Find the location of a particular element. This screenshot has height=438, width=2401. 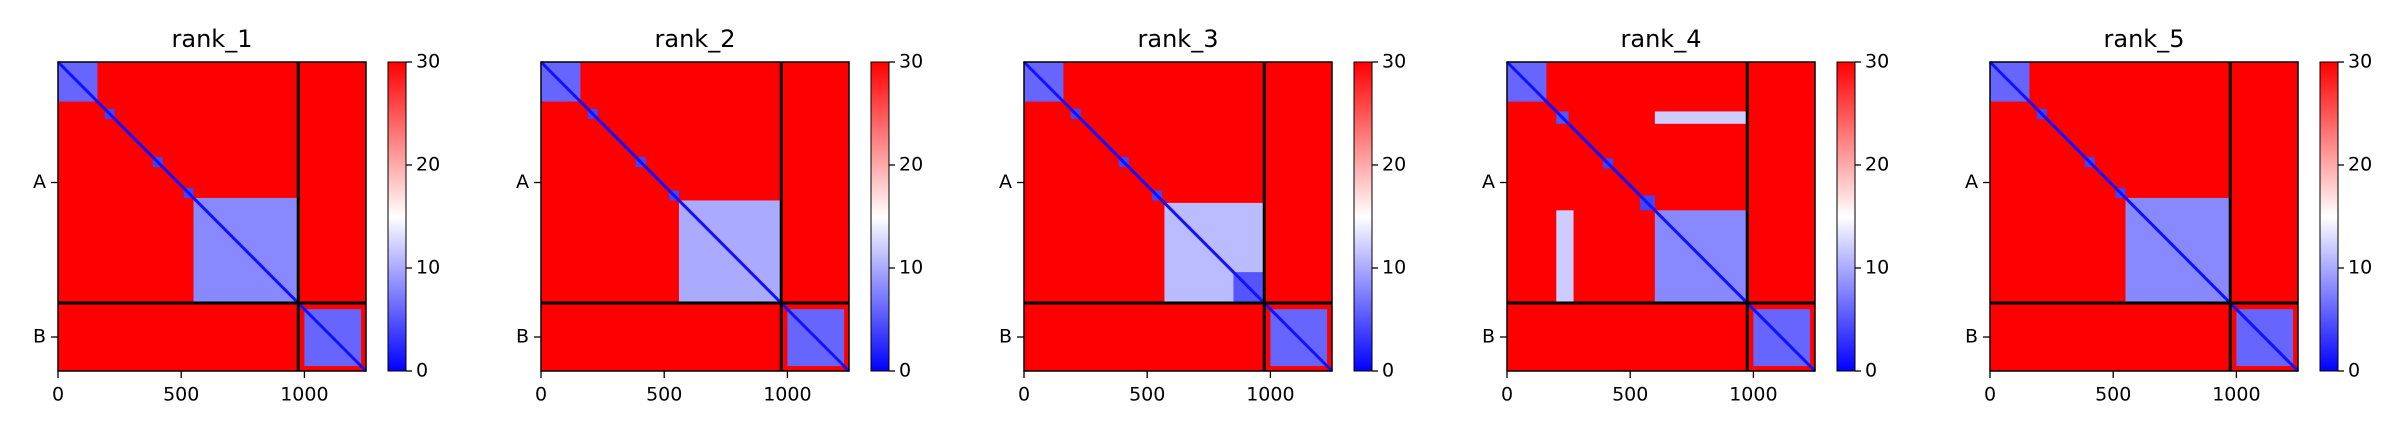

panel-title: rank_2 is located at coordinates (695, 39).